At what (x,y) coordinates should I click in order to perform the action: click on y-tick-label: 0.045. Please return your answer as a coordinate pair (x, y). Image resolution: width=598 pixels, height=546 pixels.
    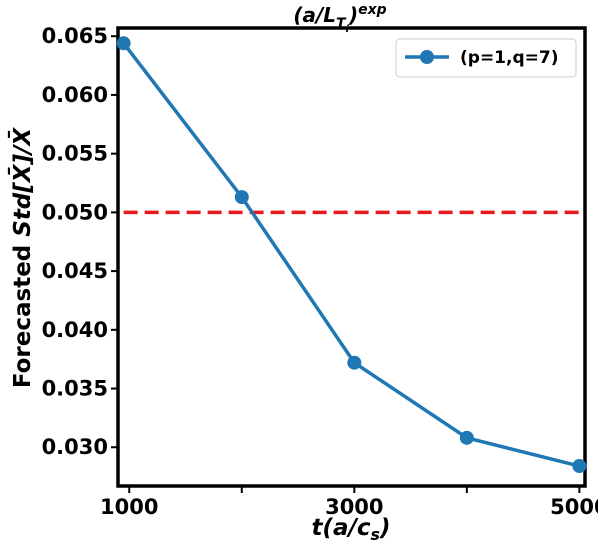
    Looking at the image, I should click on (75, 271).